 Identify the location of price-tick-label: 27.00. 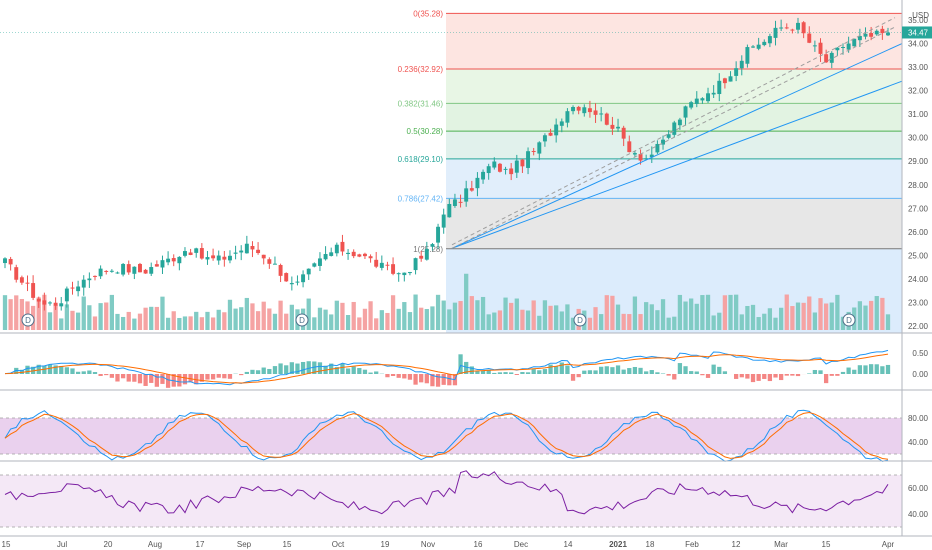
(918, 208).